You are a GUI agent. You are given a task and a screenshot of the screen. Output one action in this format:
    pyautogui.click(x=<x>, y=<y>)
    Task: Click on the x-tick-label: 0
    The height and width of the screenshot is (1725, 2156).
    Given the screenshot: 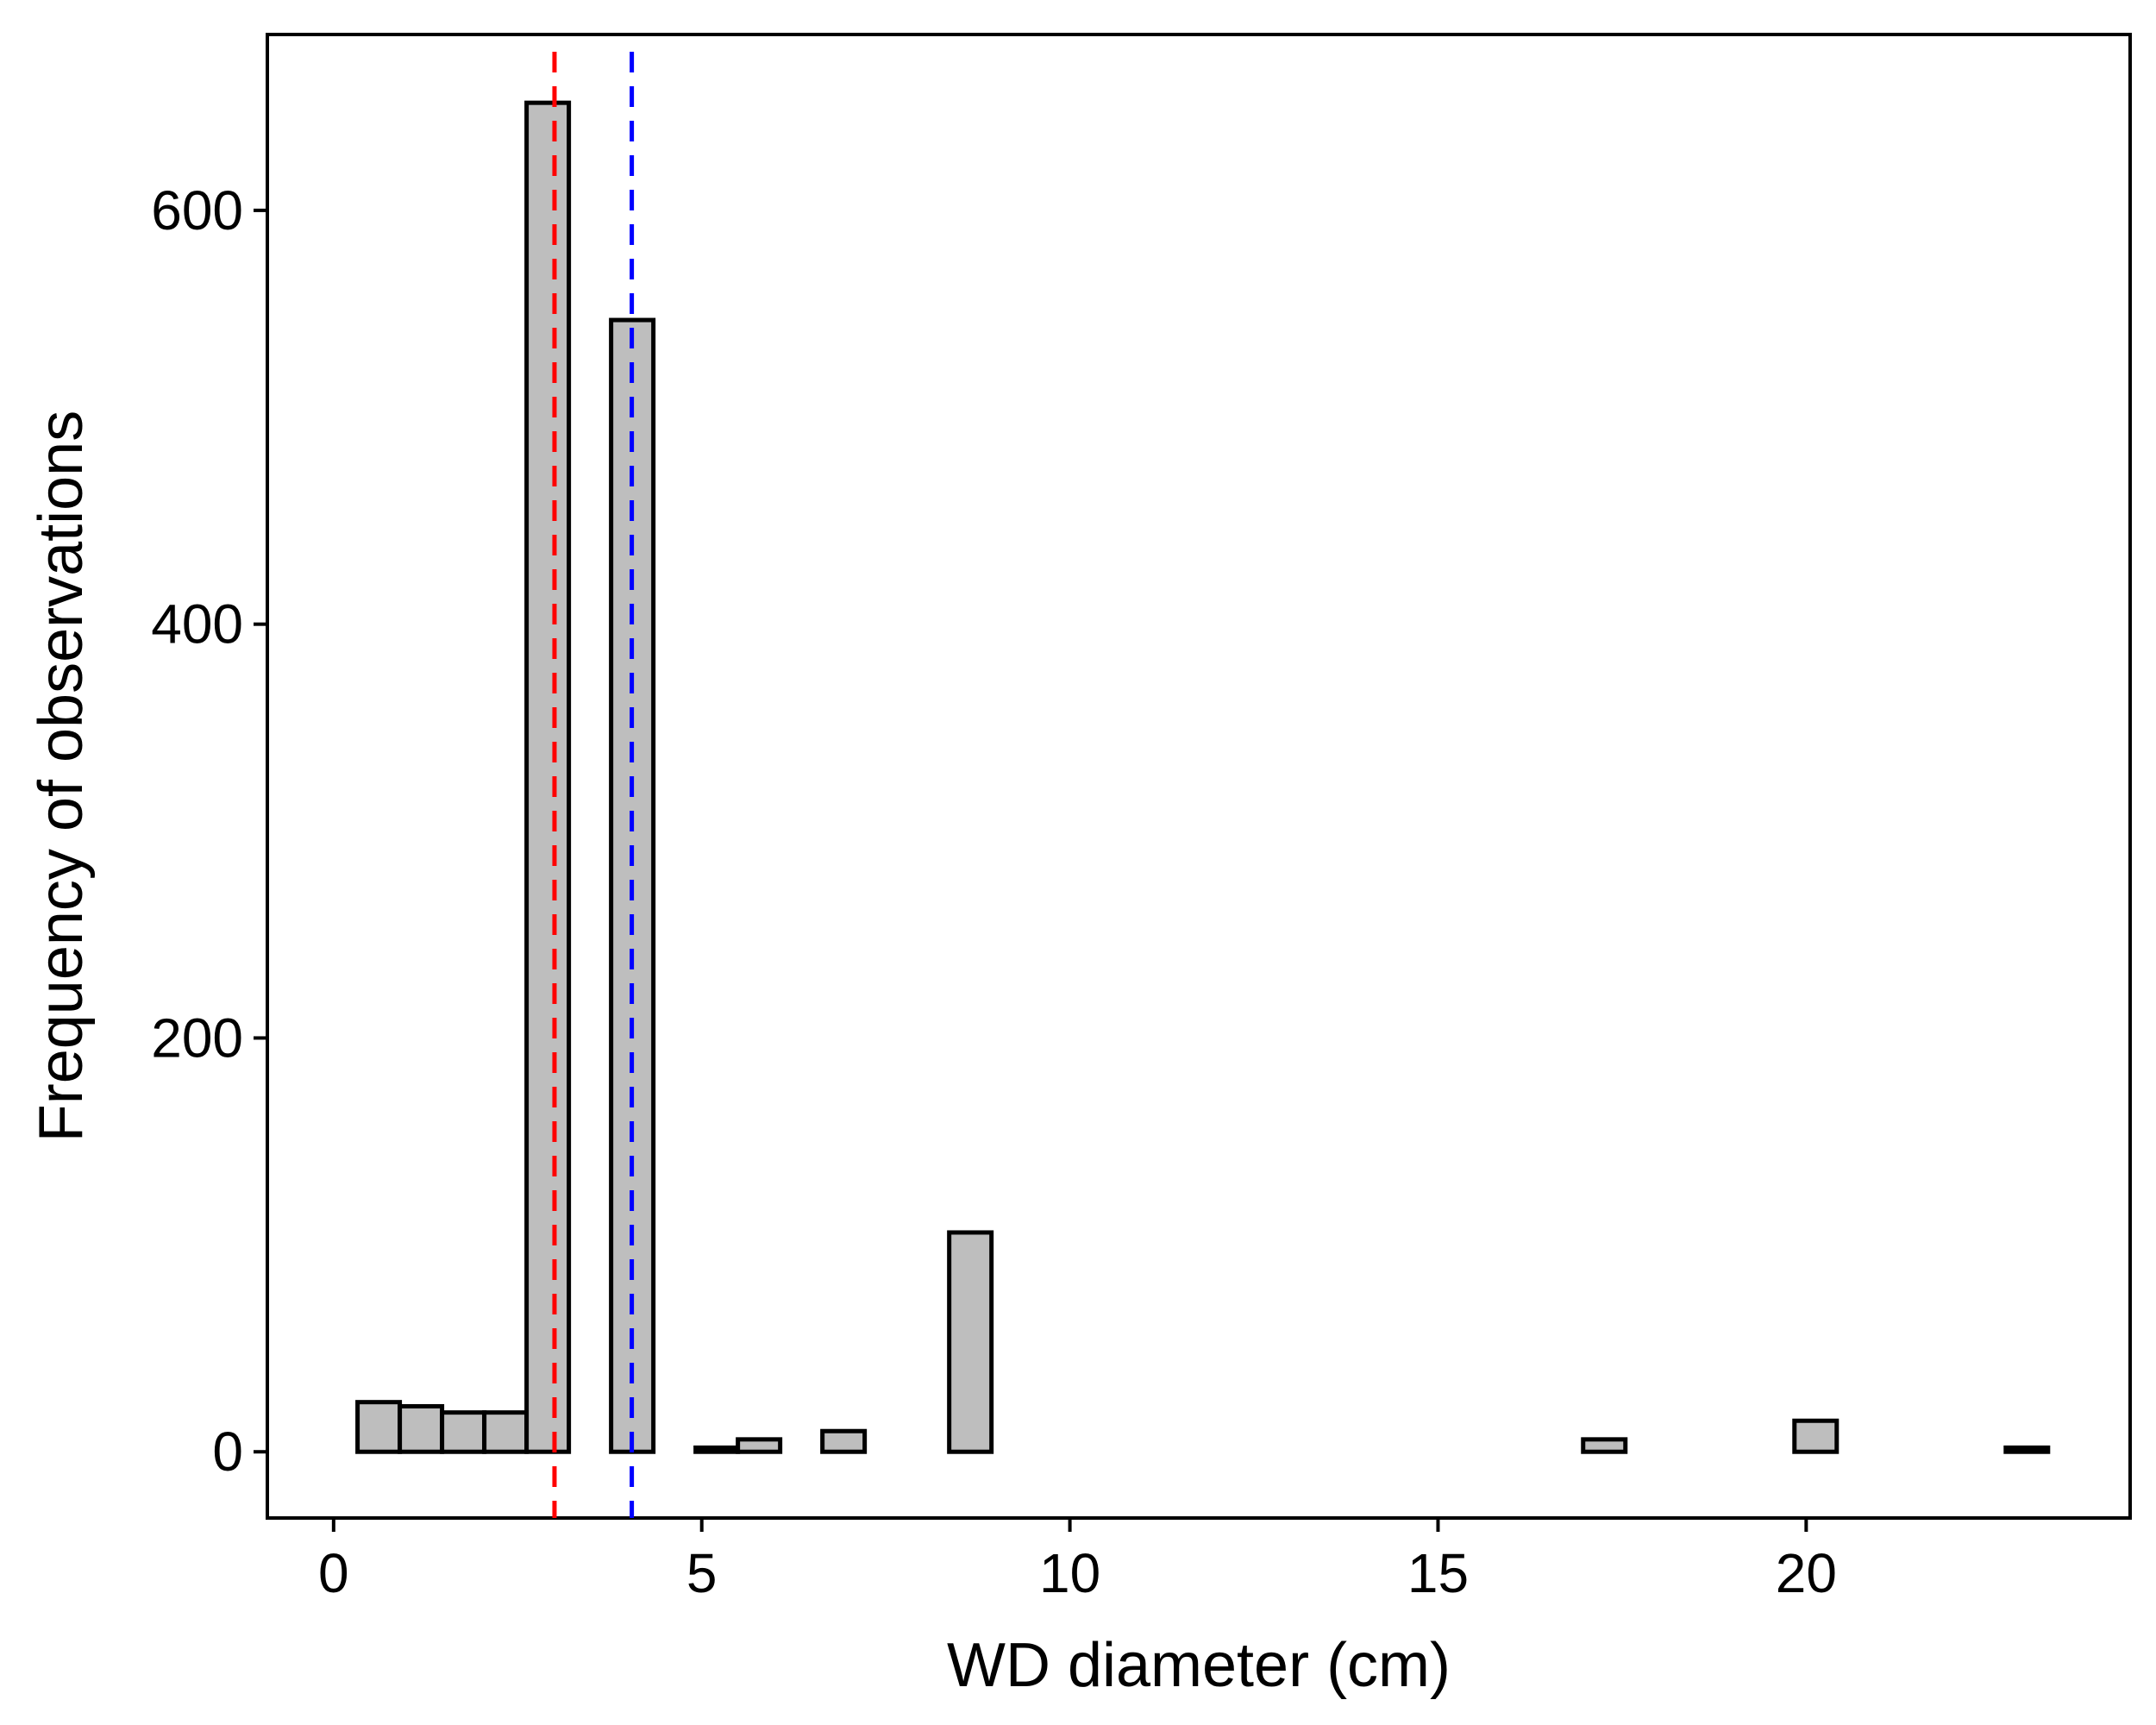 What is the action you would take?
    pyautogui.click(x=333, y=1573)
    